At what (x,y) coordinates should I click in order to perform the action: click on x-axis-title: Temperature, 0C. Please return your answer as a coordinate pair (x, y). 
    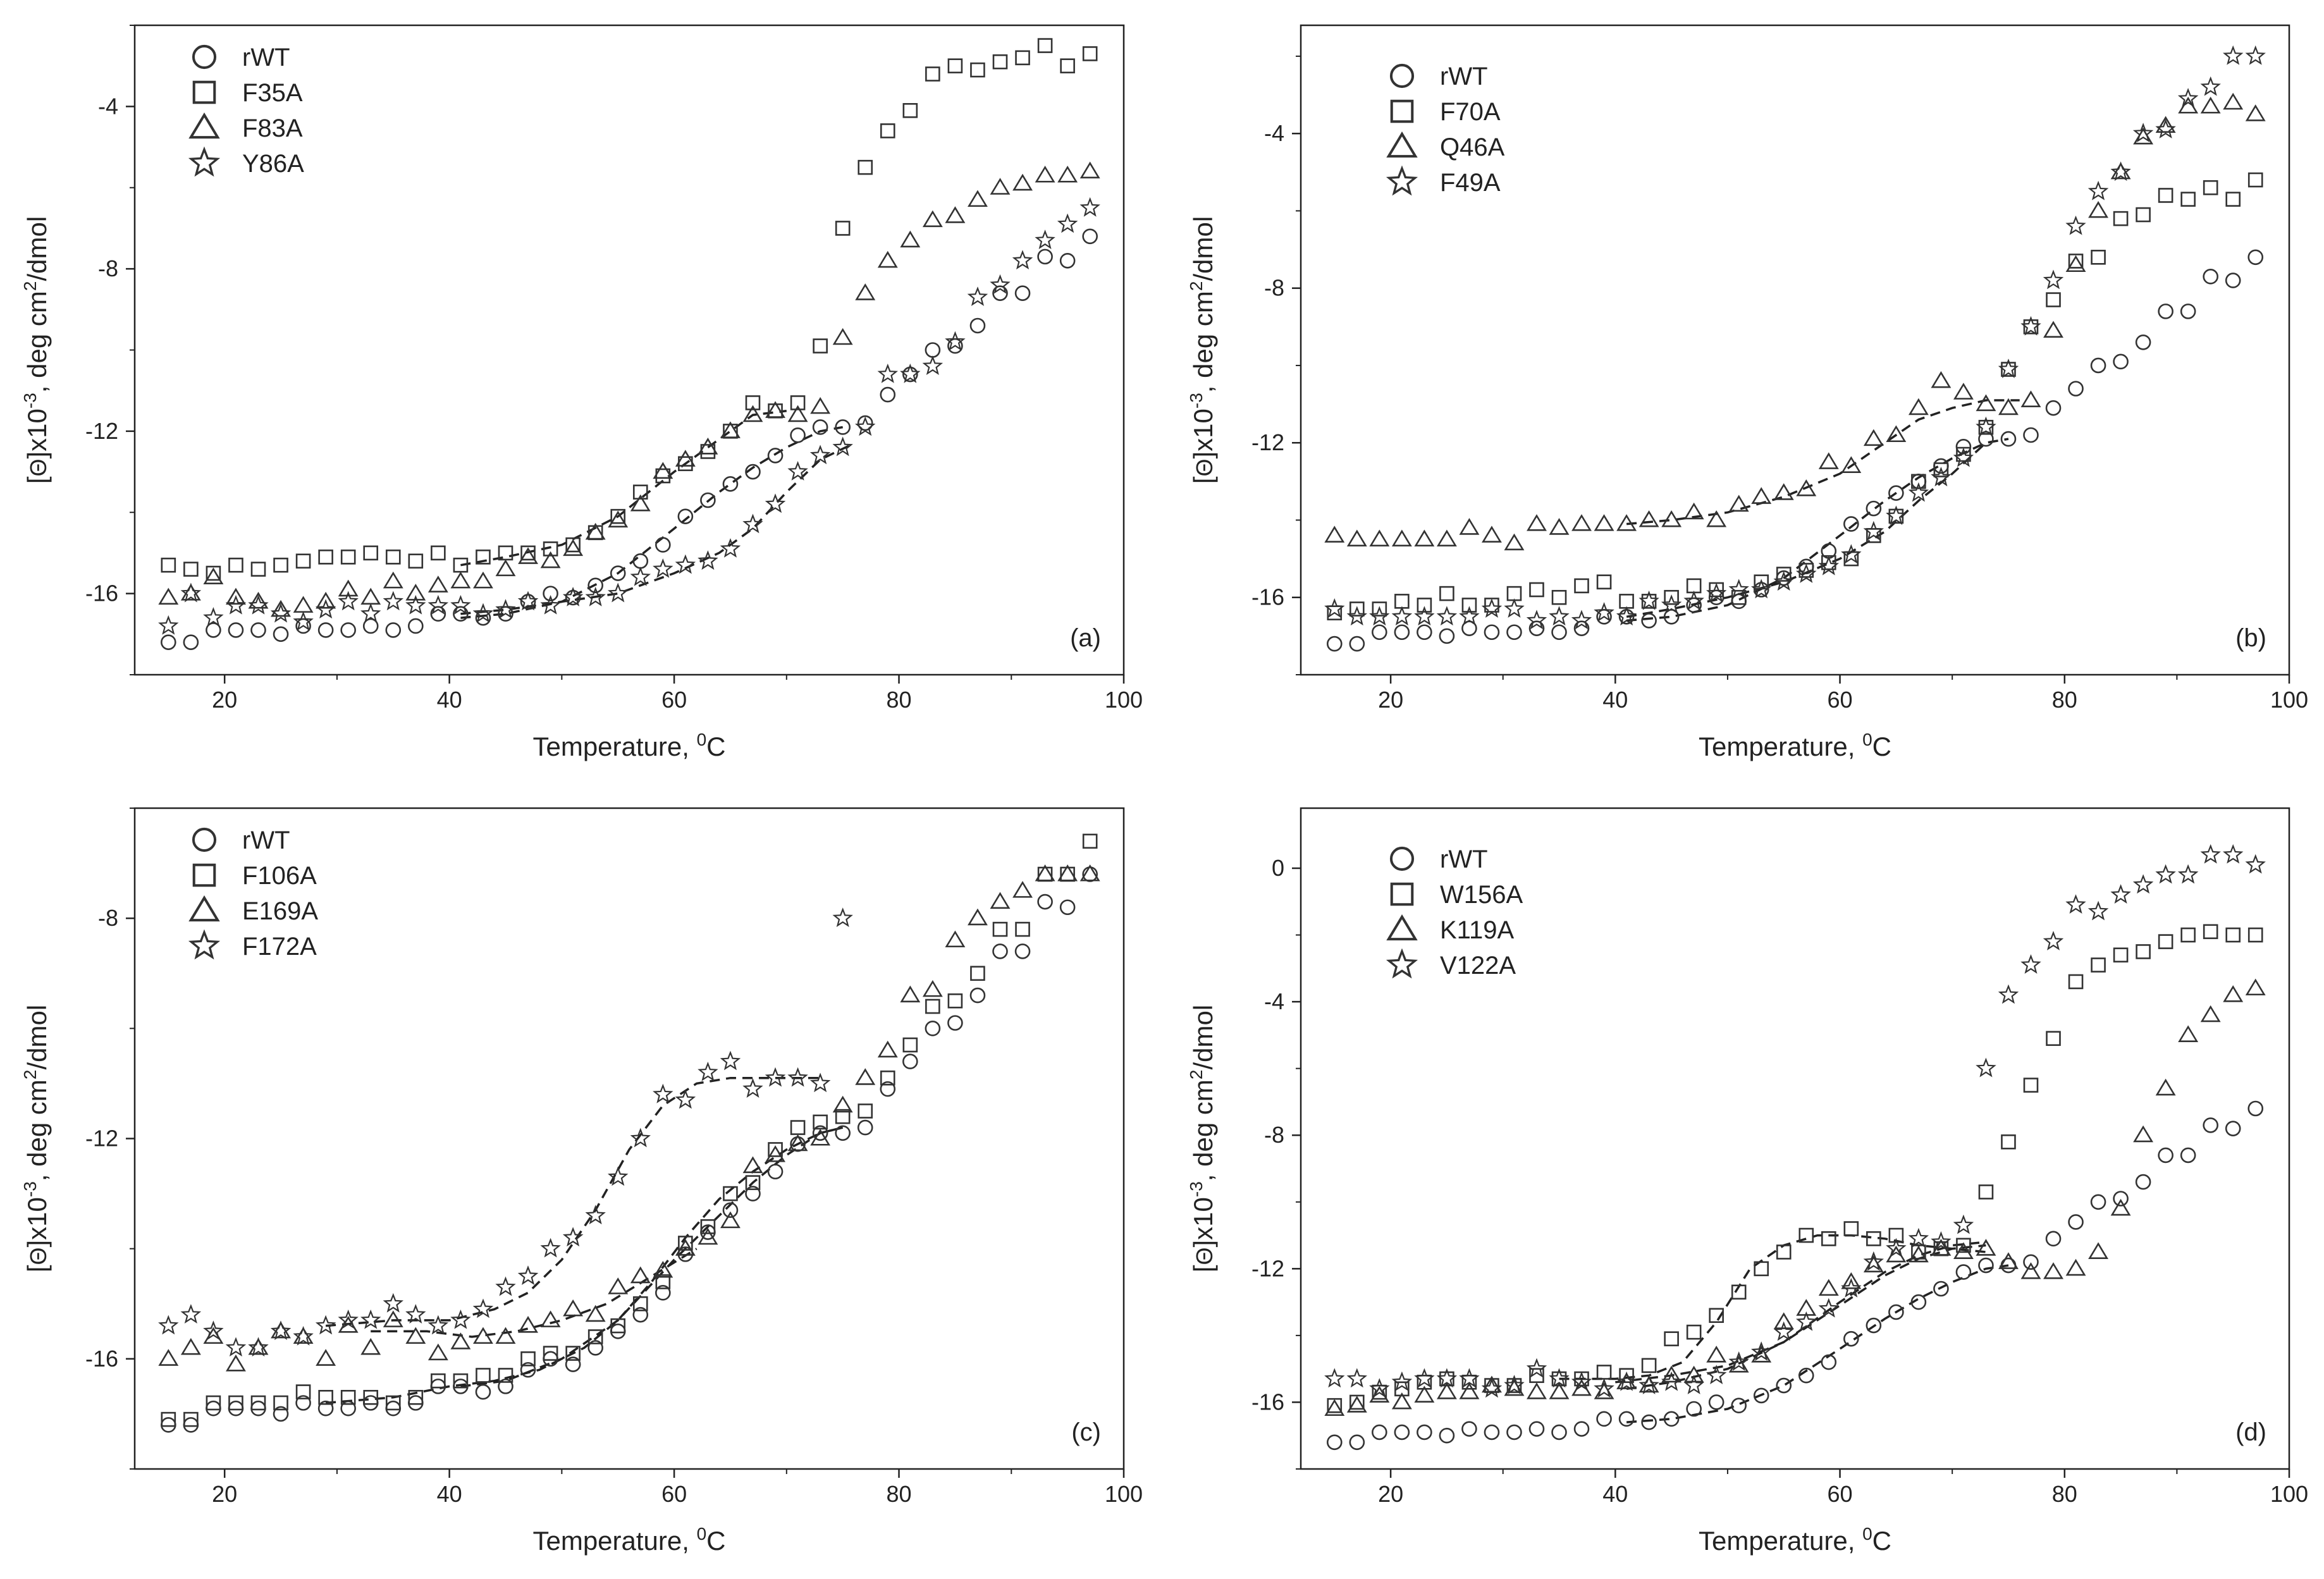
    Looking at the image, I should click on (628, 745).